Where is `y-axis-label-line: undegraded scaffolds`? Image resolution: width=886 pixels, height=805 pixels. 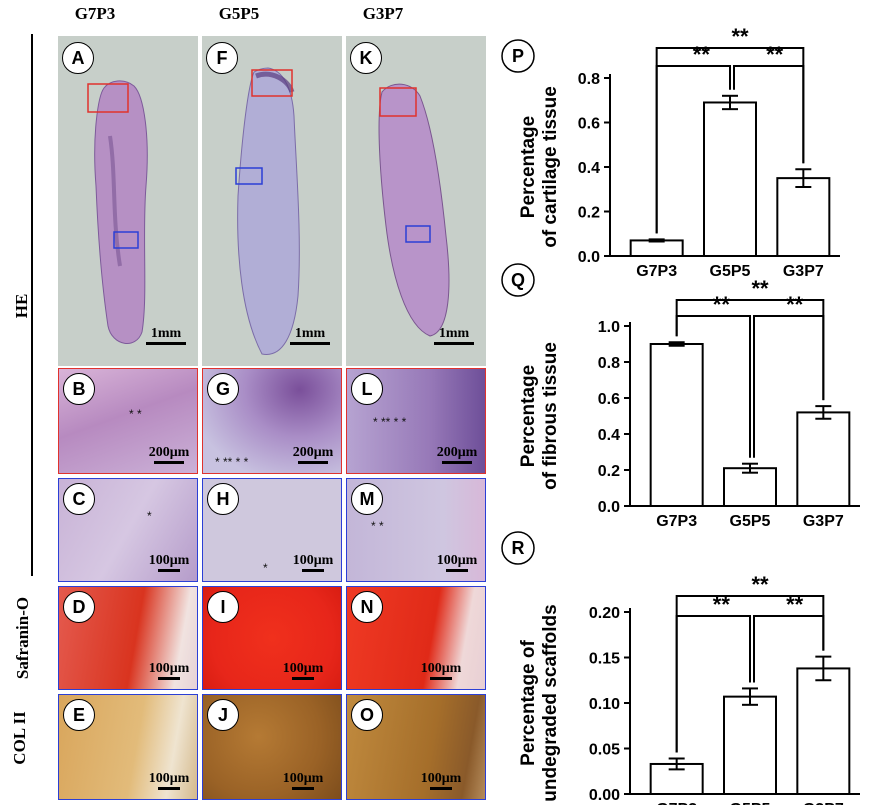
y-axis-label-line: undegraded scaffolds is located at coordinates (550, 702).